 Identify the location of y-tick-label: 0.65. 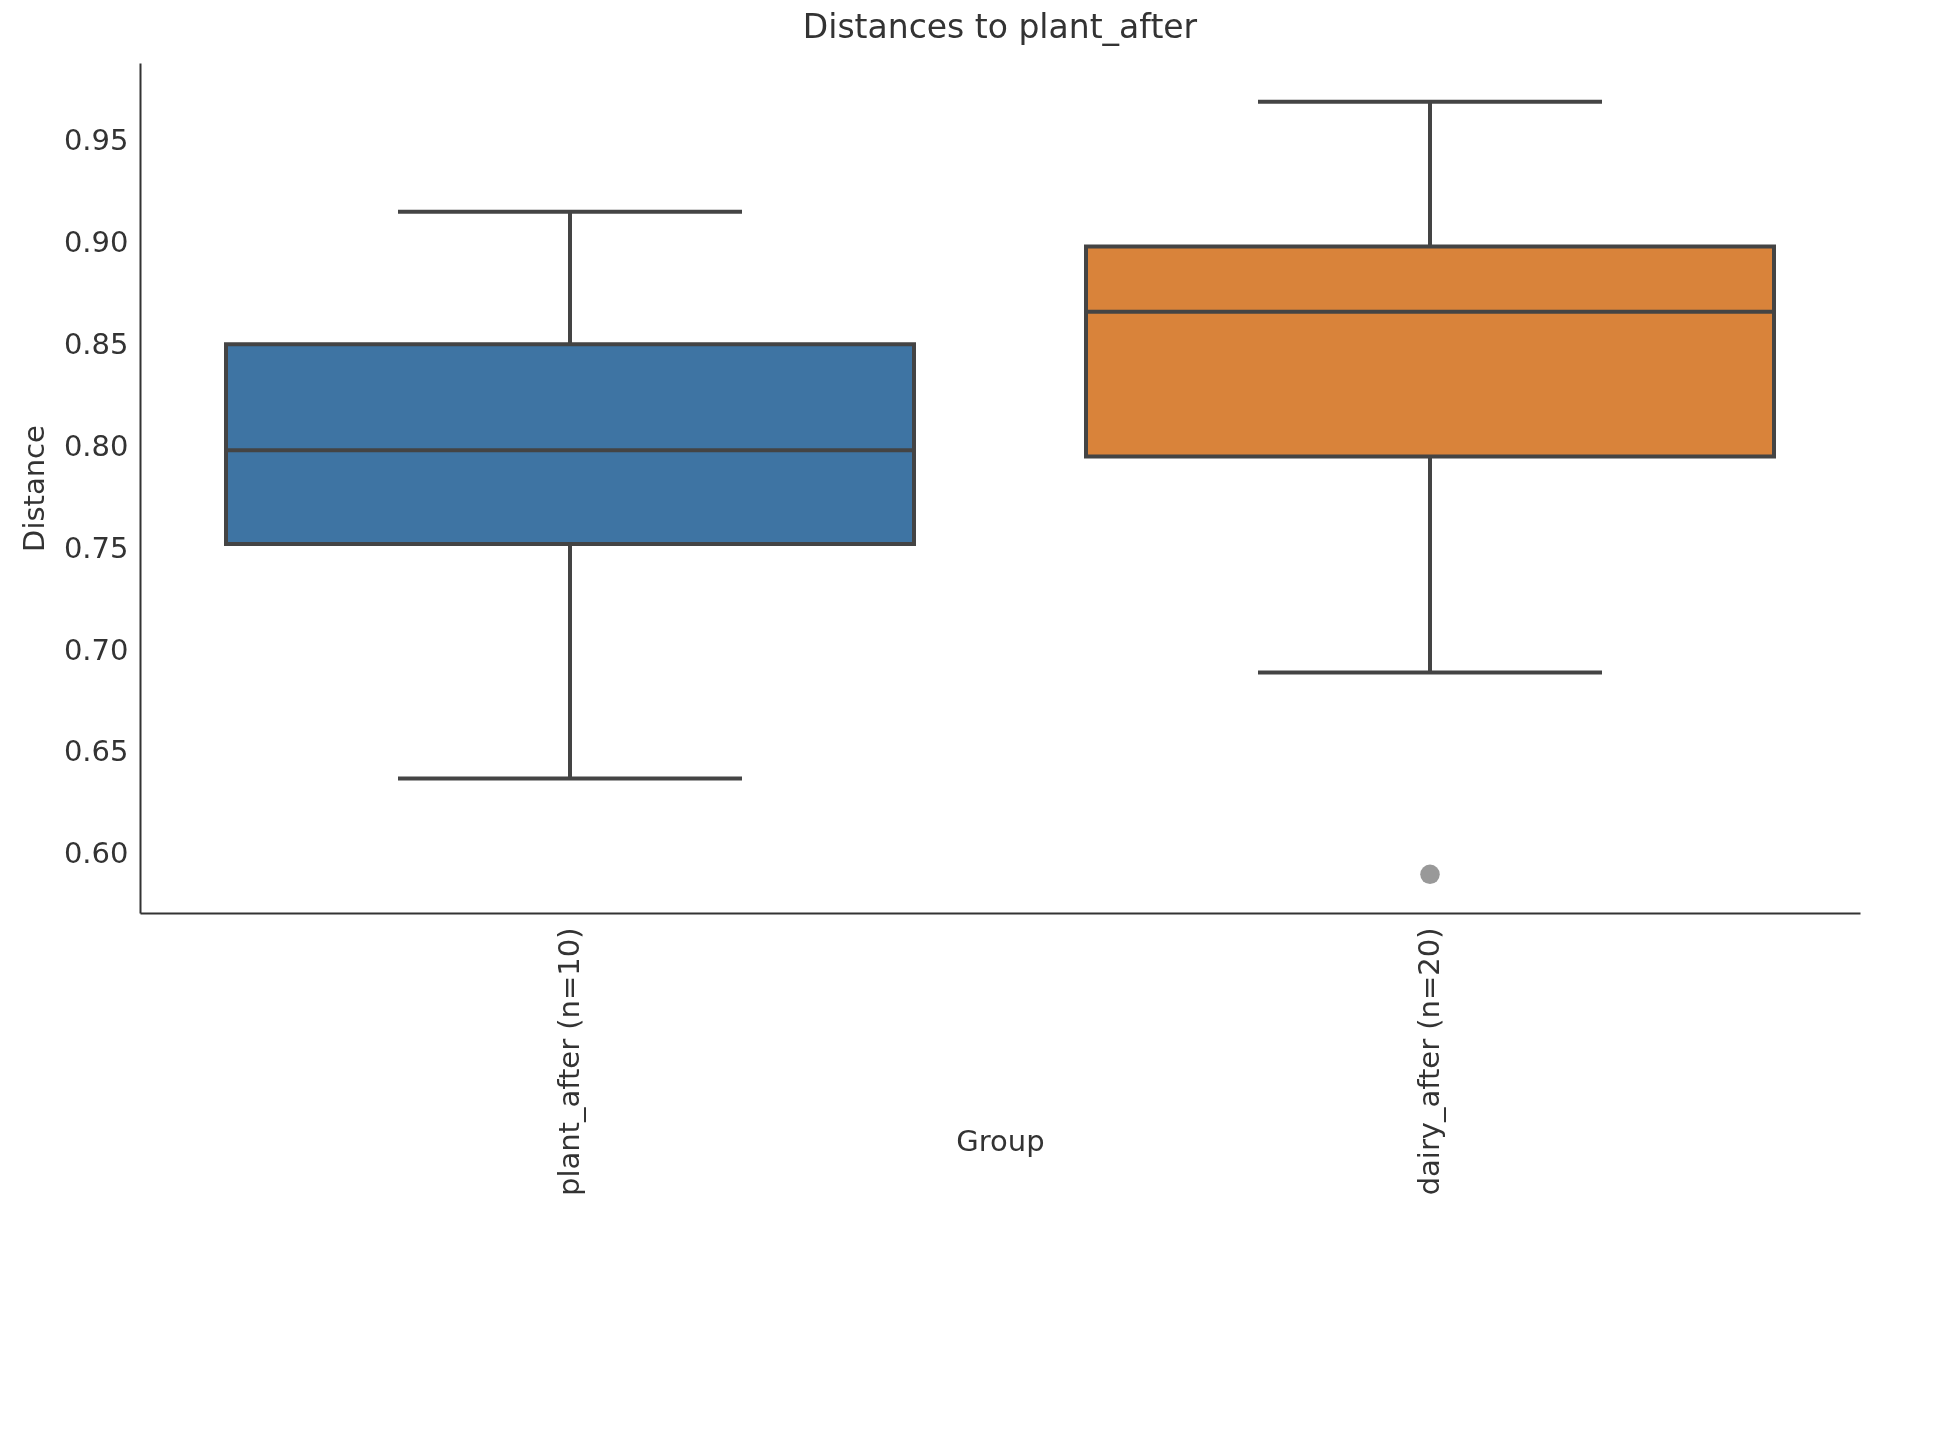
(96, 751).